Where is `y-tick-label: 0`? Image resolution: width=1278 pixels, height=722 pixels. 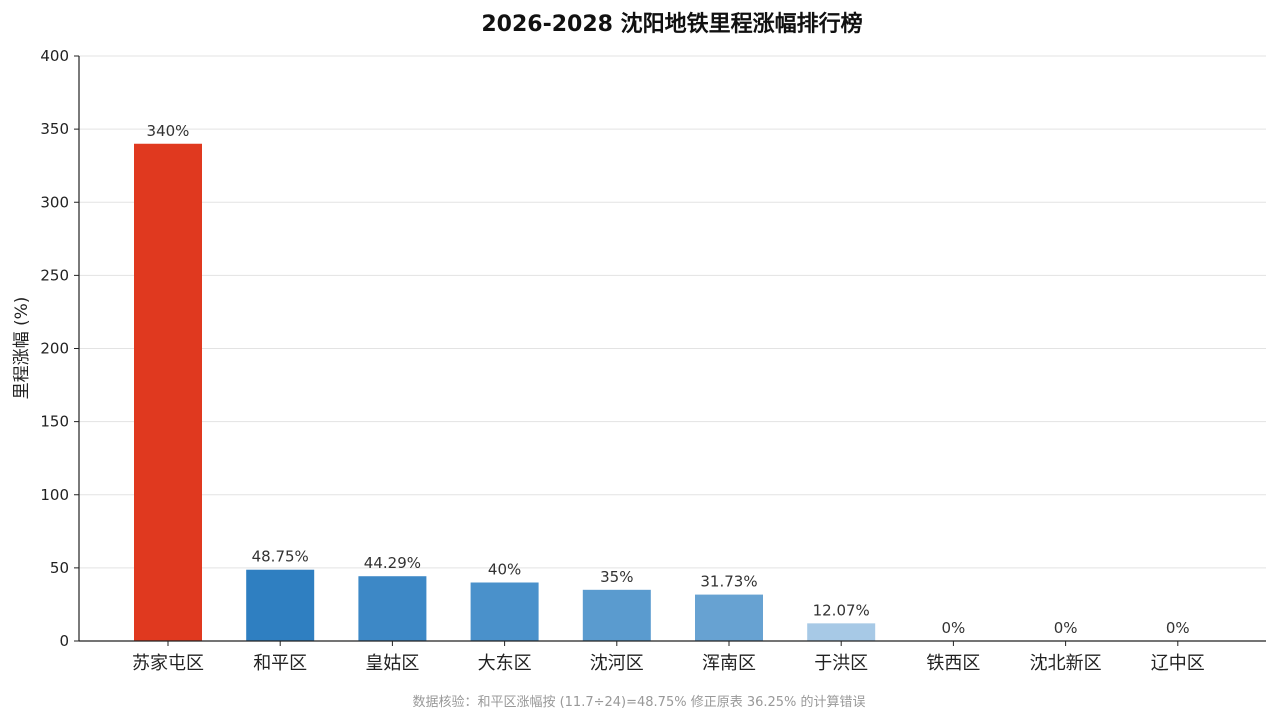
y-tick-label: 0 is located at coordinates (64, 641).